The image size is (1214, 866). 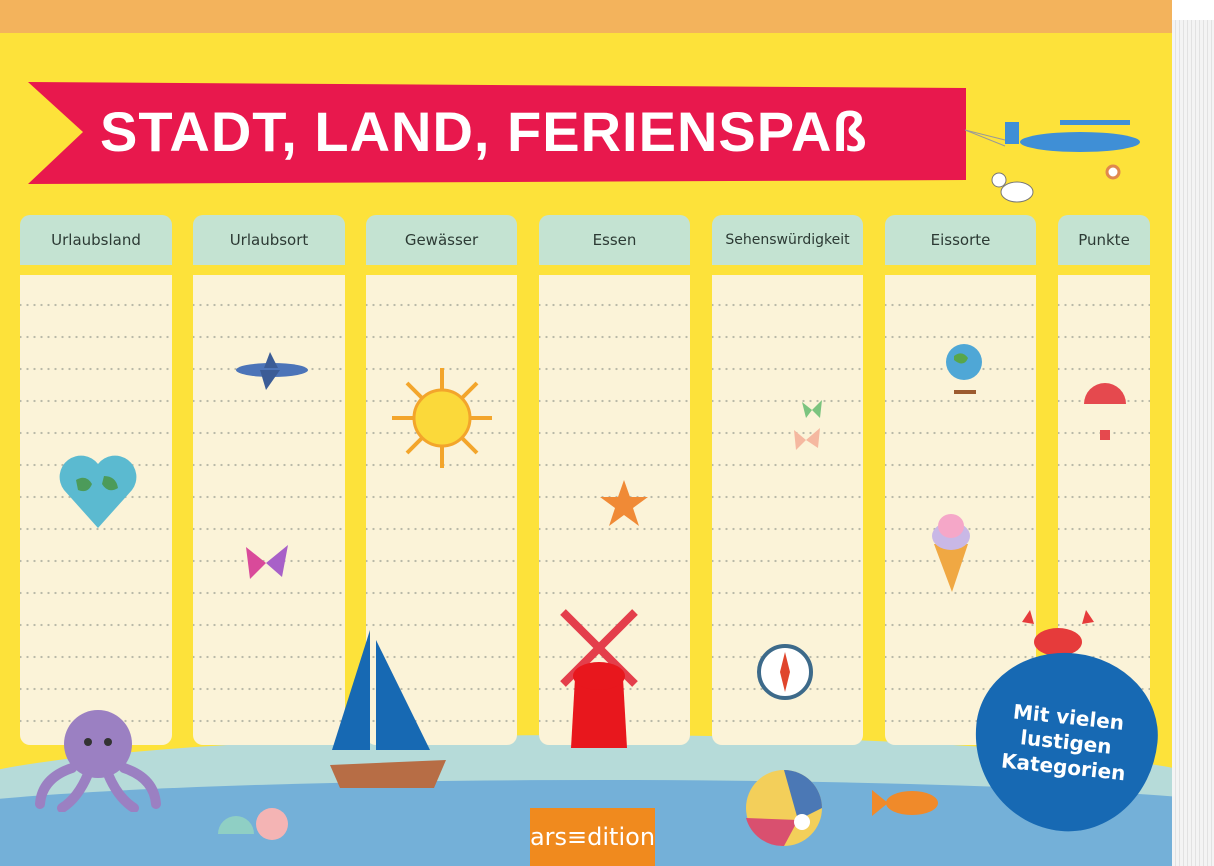 I want to click on windmill-icon, so click(x=599, y=678).